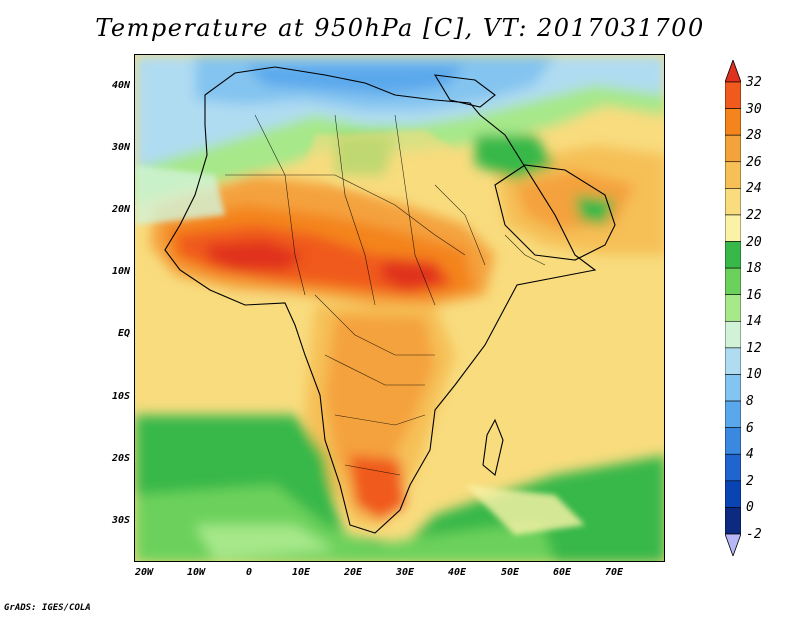  What do you see at coordinates (754, 295) in the screenshot?
I see `colorbar-label: 16` at bounding box center [754, 295].